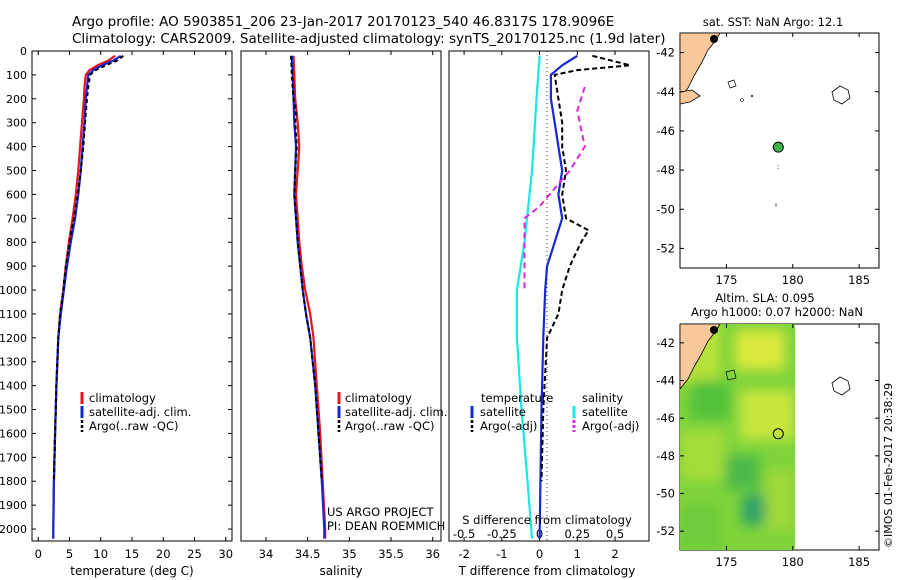  Describe the element at coordinates (13, 457) in the screenshot. I see `depth-tick-label: 1700` at that location.